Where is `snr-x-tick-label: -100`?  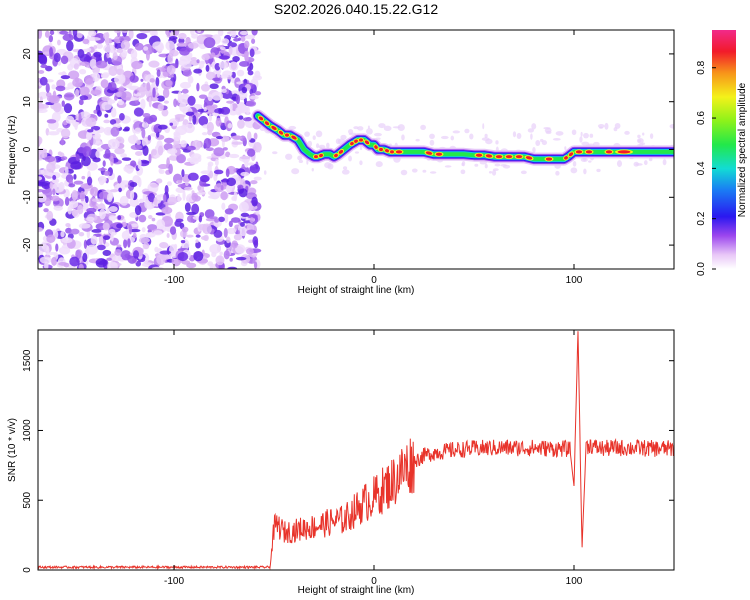
snr-x-tick-label: -100 is located at coordinates (174, 581).